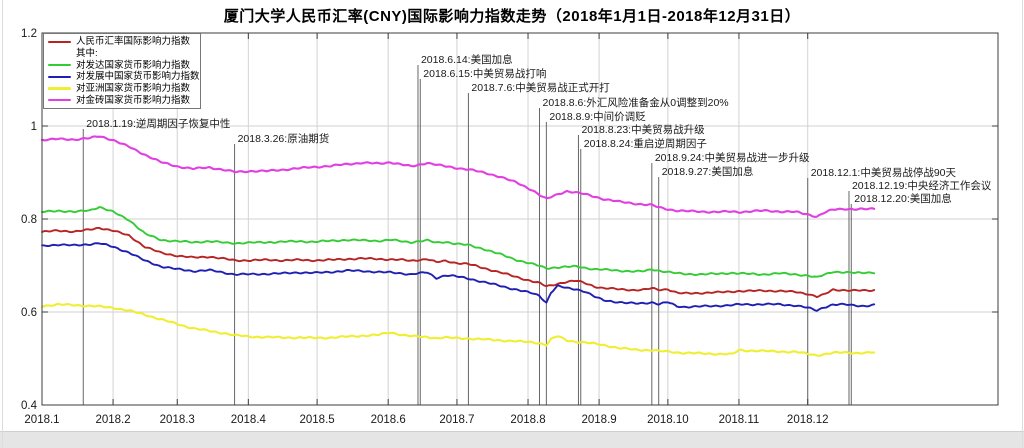 The height and width of the screenshot is (448, 1024). I want to click on legend-line-yellow, so click(59, 88).